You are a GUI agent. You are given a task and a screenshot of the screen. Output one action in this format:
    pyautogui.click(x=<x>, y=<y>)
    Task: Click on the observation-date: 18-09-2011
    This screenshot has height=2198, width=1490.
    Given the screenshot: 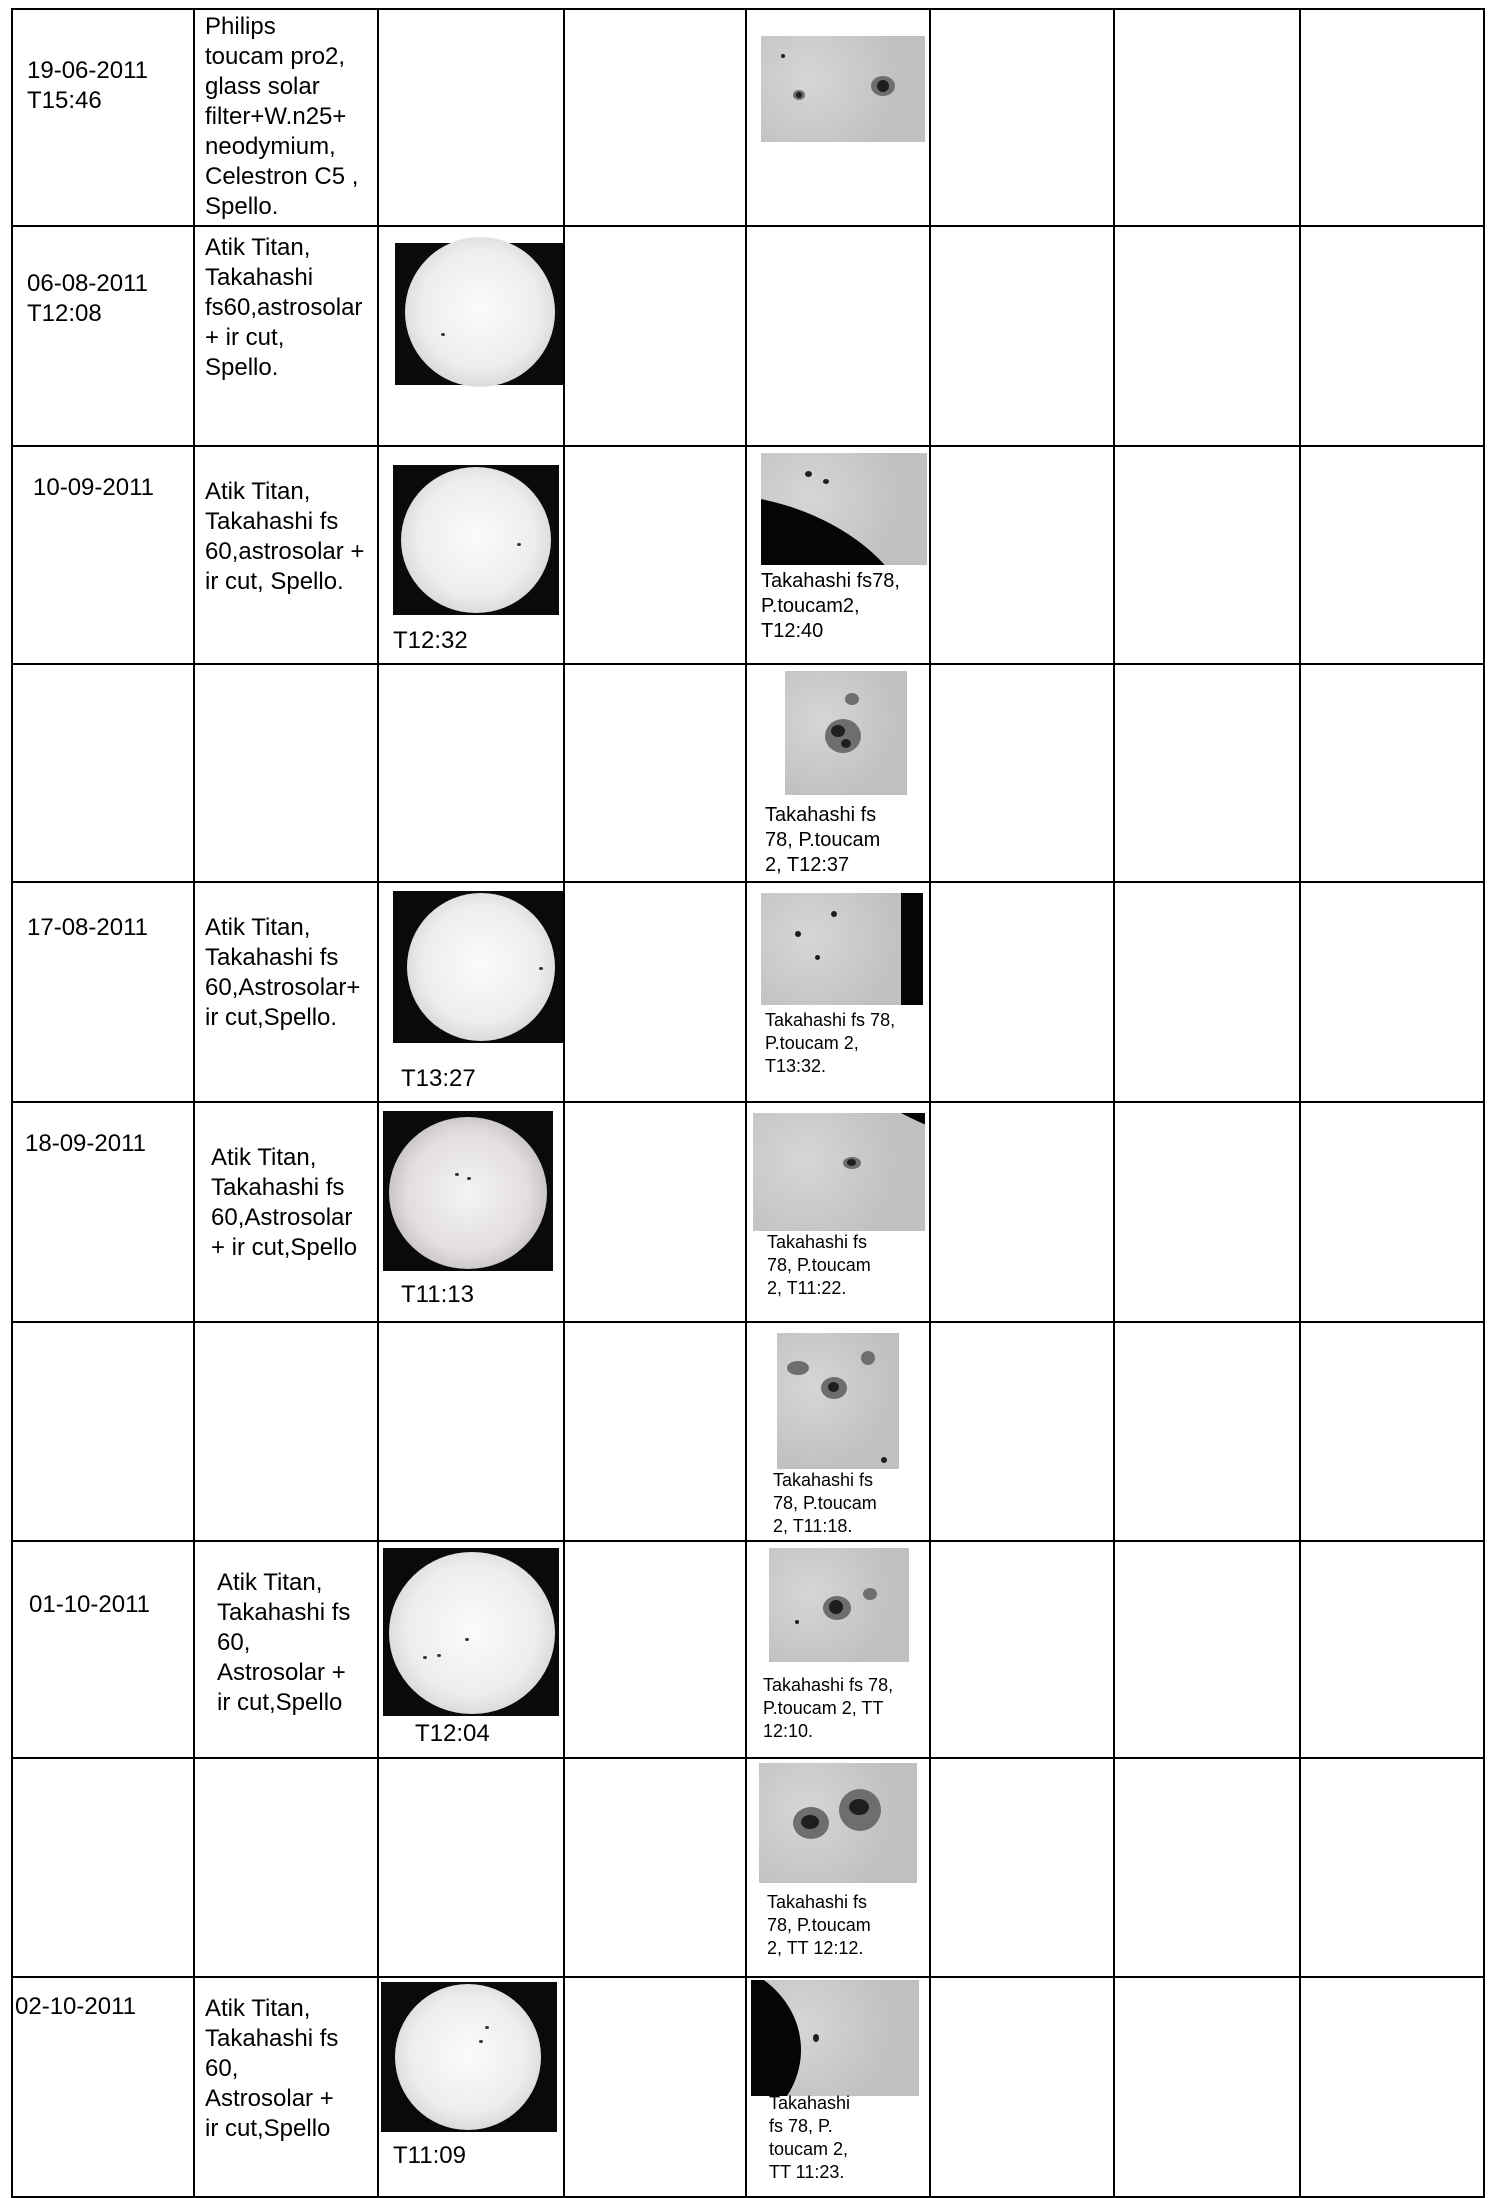 What is the action you would take?
    pyautogui.click(x=85, y=1143)
    